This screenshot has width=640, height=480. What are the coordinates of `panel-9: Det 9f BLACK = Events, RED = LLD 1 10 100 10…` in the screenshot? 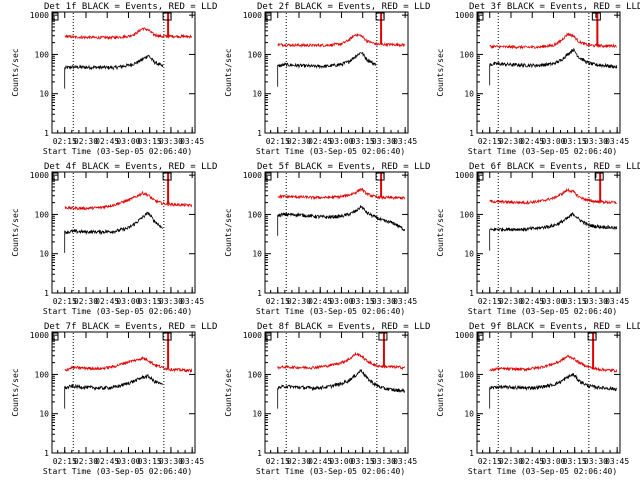 It's located at (538, 399).